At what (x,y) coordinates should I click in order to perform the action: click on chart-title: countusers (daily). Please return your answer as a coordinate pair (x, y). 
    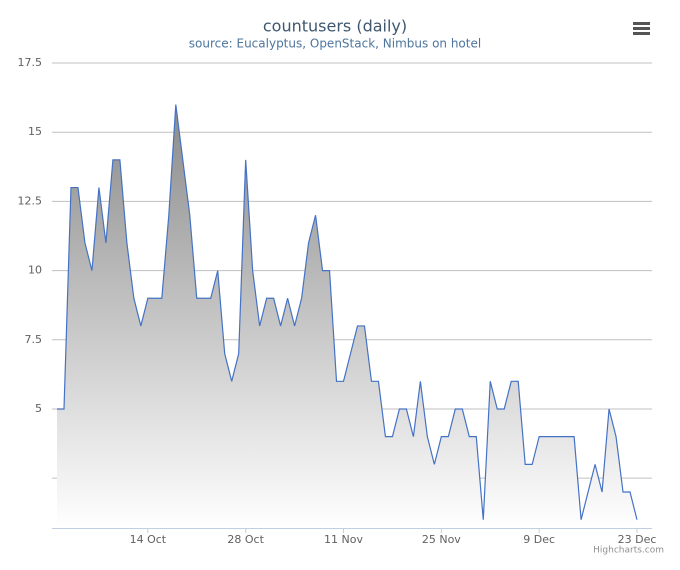
    Looking at the image, I should click on (335, 26).